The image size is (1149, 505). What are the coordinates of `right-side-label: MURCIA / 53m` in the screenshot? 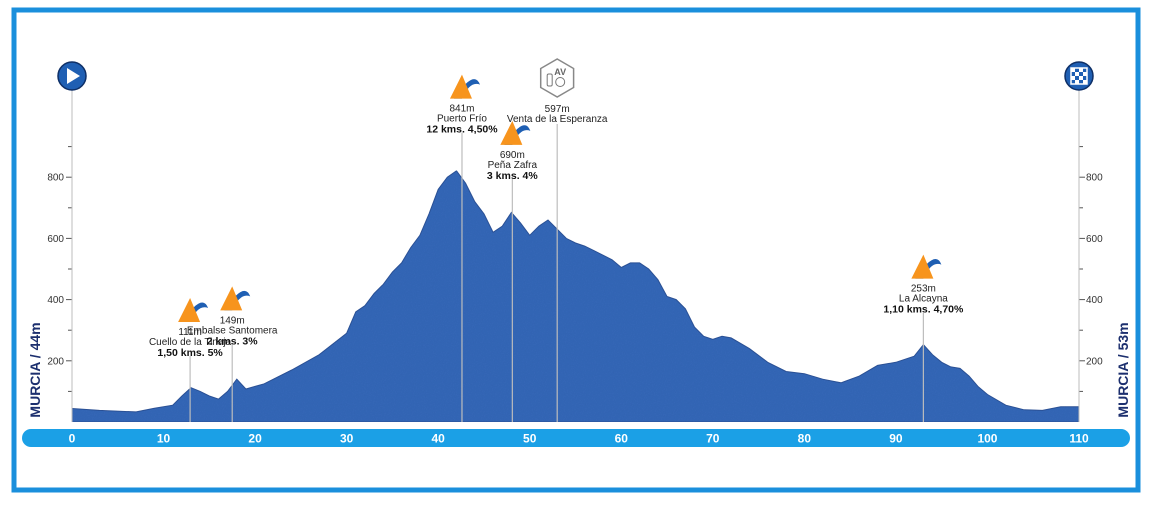 It's located at (1123, 369).